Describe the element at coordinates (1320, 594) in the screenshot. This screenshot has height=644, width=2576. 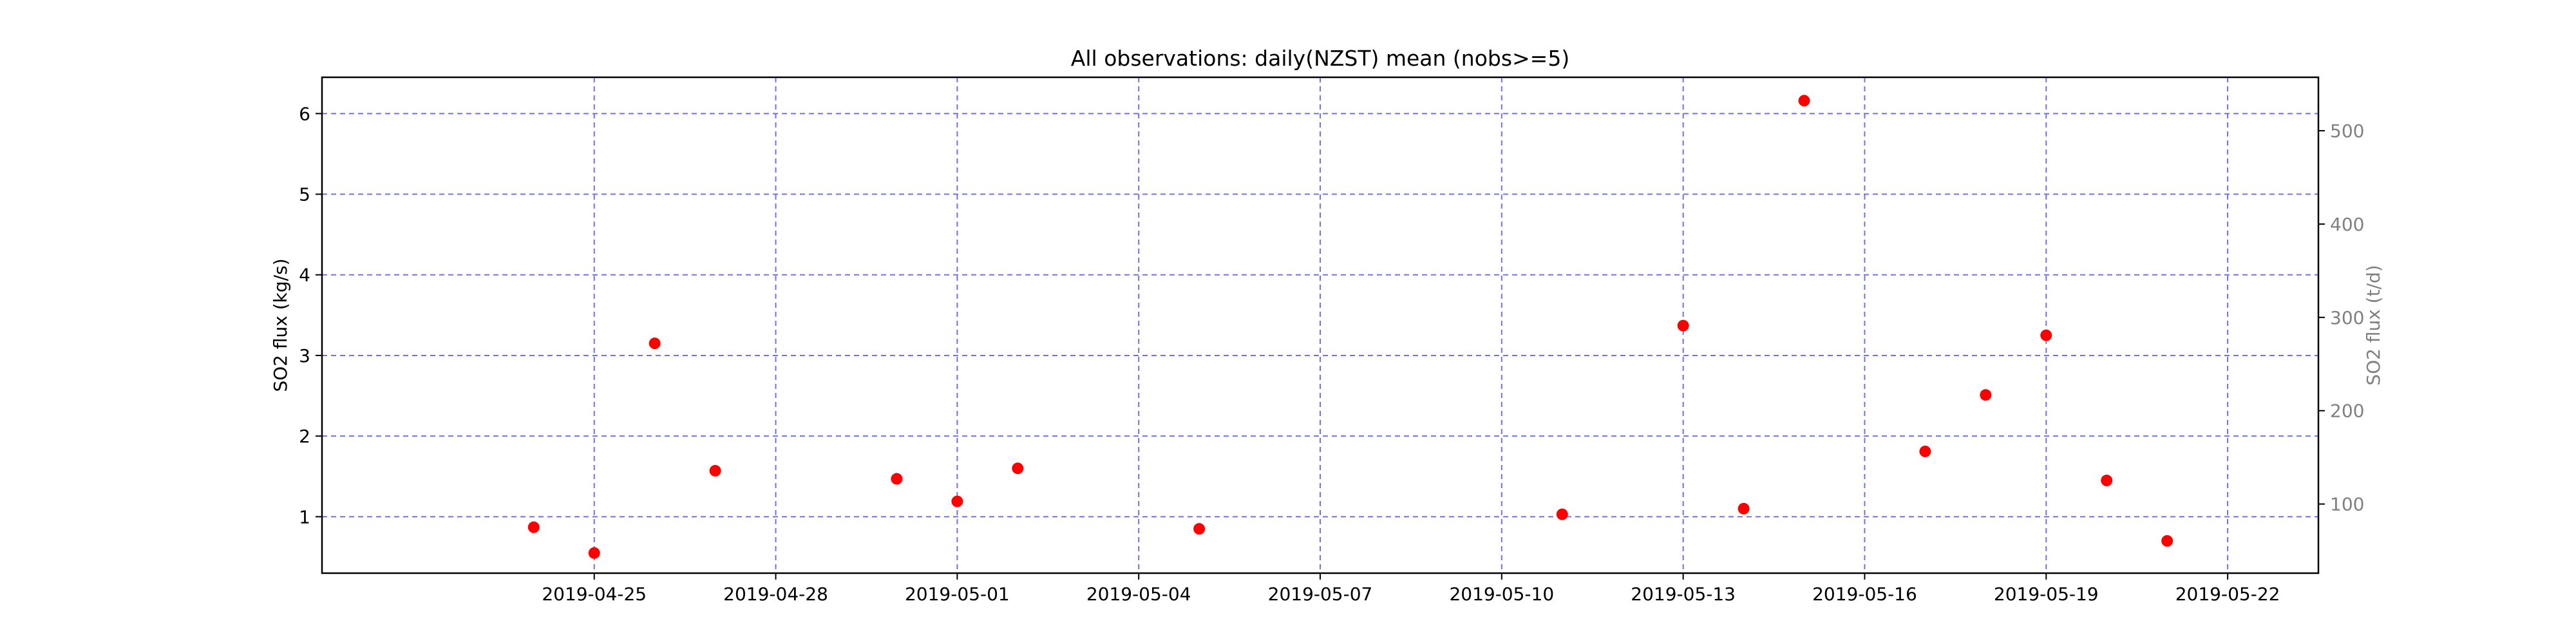
I see `x-tick-label: 2019-05-07` at that location.